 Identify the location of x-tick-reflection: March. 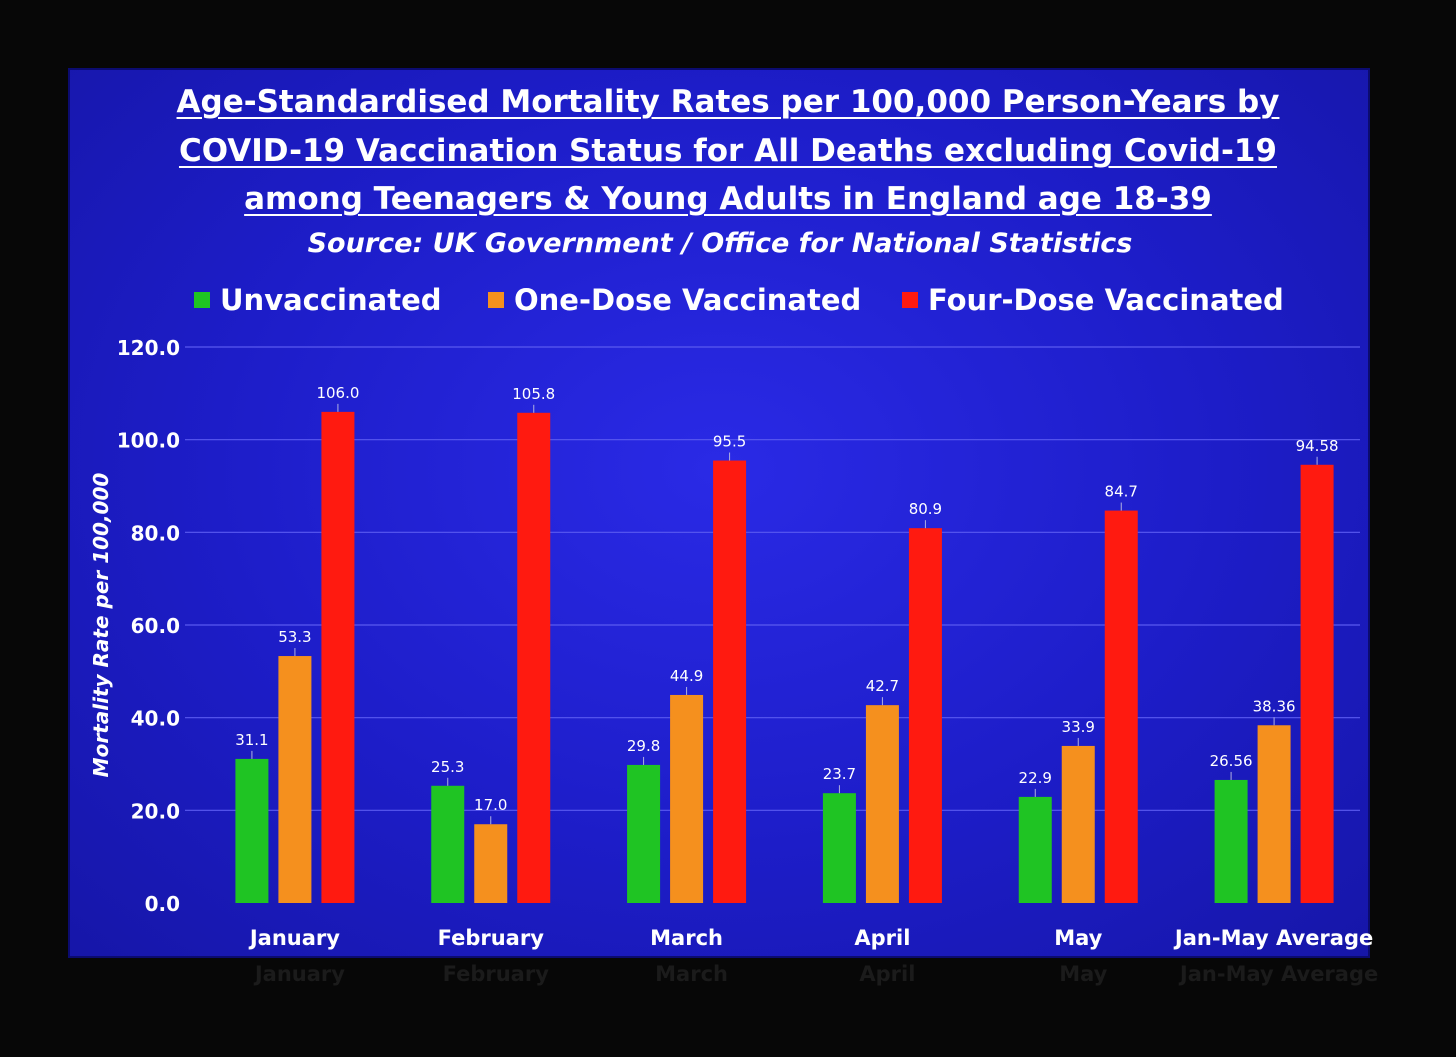
(691, 974).